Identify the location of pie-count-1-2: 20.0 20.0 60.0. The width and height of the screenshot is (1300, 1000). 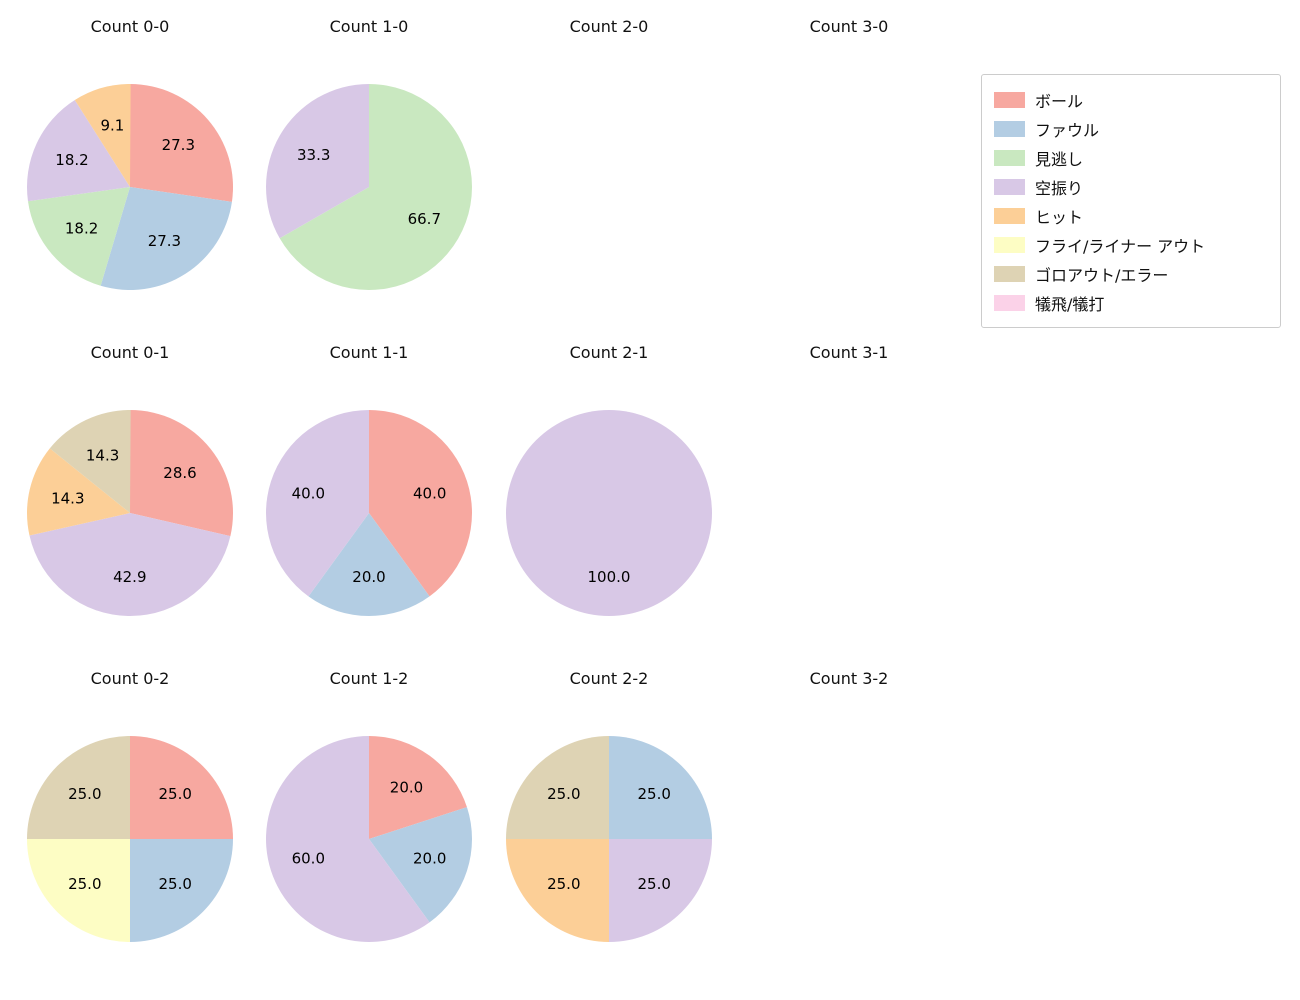
(369, 839).